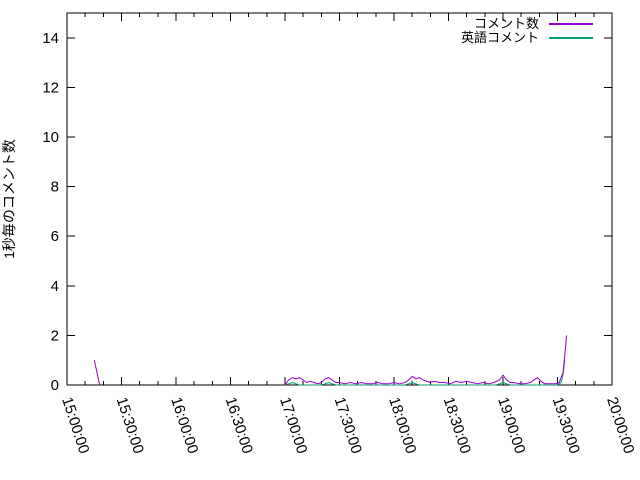 The image size is (640, 480). Describe the element at coordinates (293, 425) in the screenshot. I see `svg-text: 17:00:00` at that location.